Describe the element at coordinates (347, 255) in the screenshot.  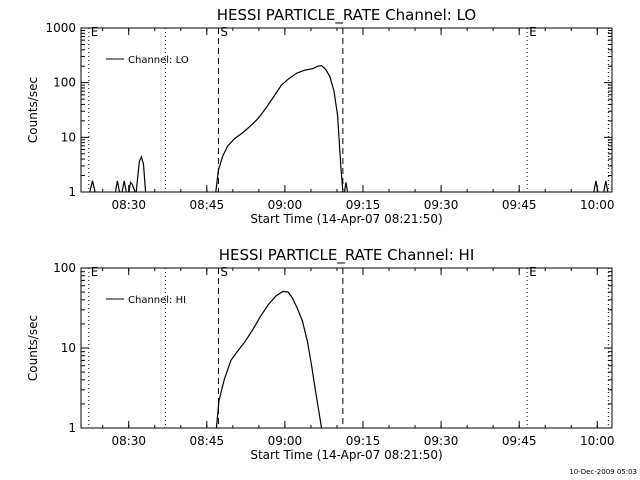
I see `chart-title: HESSI PARTICLE_RATE Channel: HI` at that location.